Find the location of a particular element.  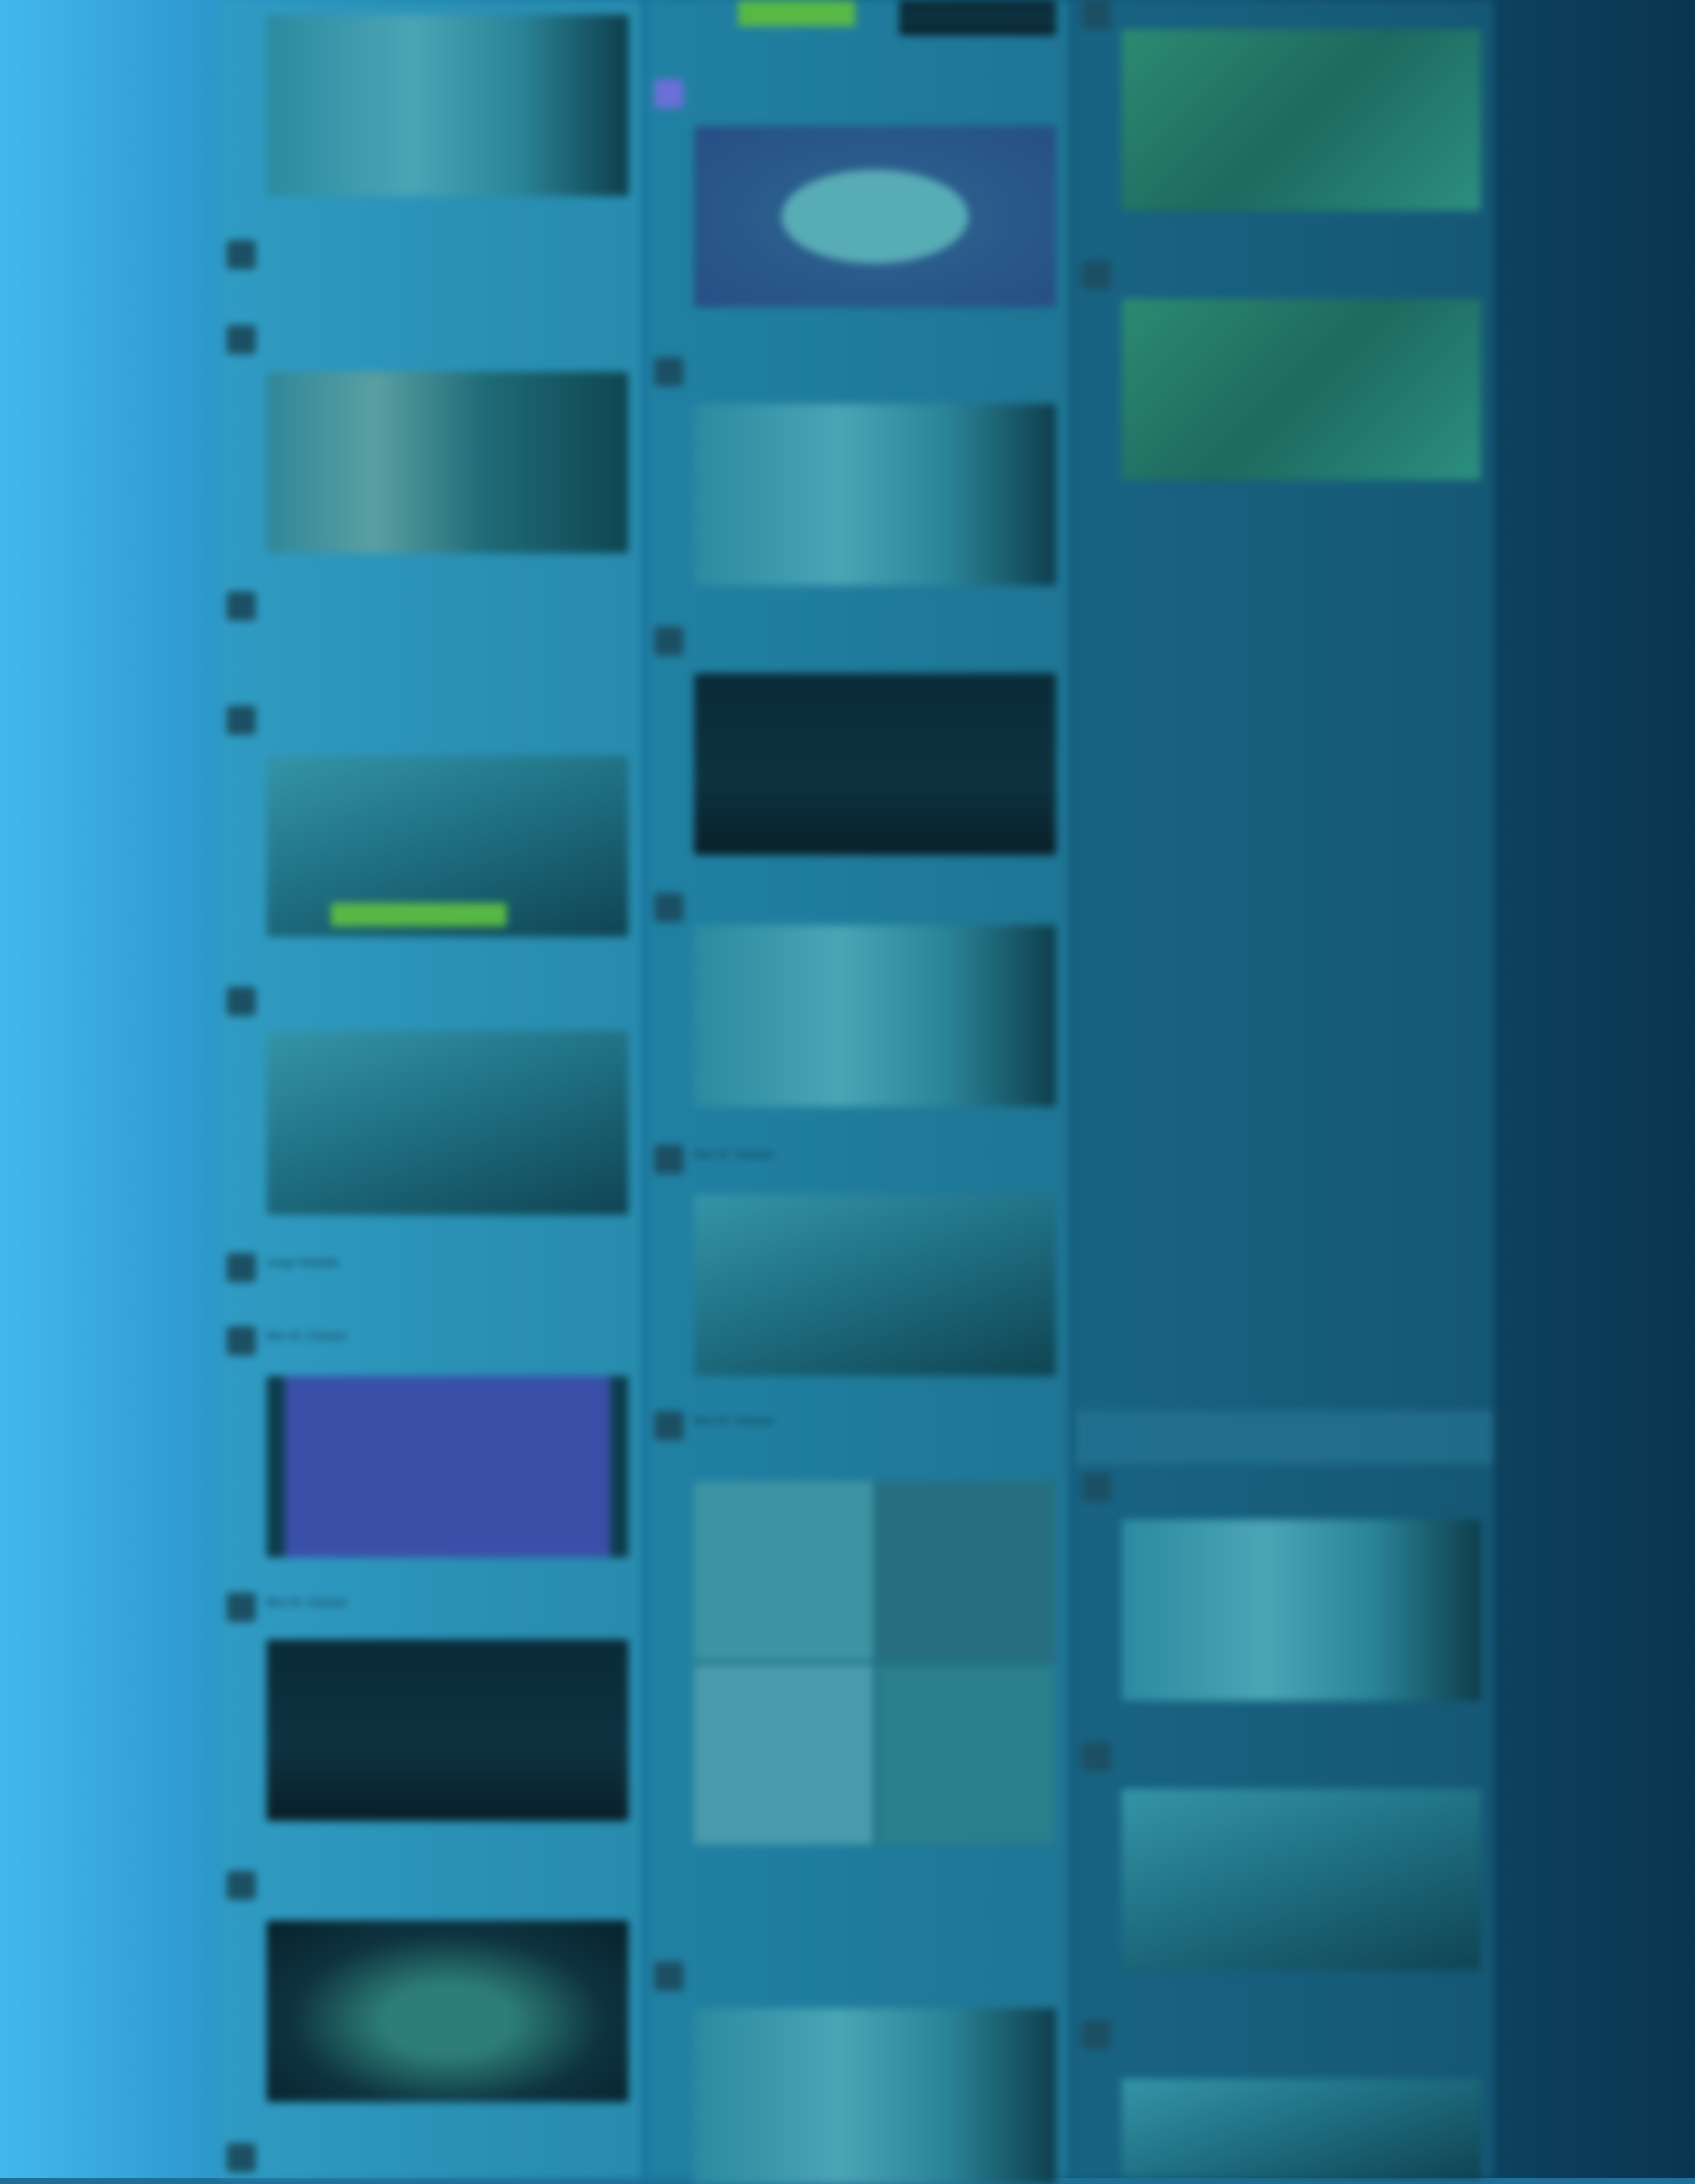

tweet-author: Jorge Redalla is located at coordinates (302, 1263).